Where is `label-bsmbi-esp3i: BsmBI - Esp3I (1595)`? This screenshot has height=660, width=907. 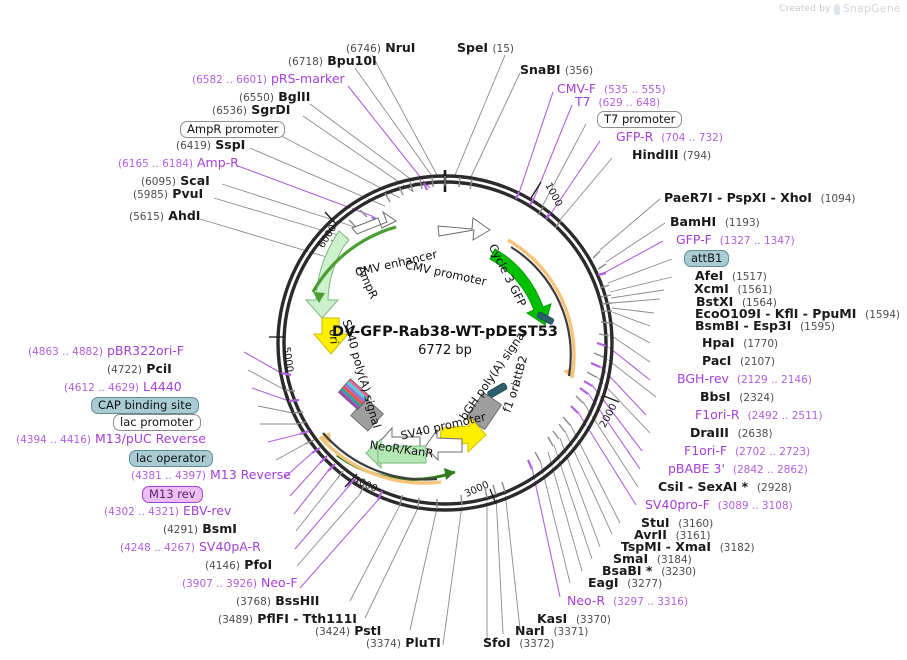
label-bsmbi-esp3i: BsmBI - Esp3I (1595) is located at coordinates (765, 326).